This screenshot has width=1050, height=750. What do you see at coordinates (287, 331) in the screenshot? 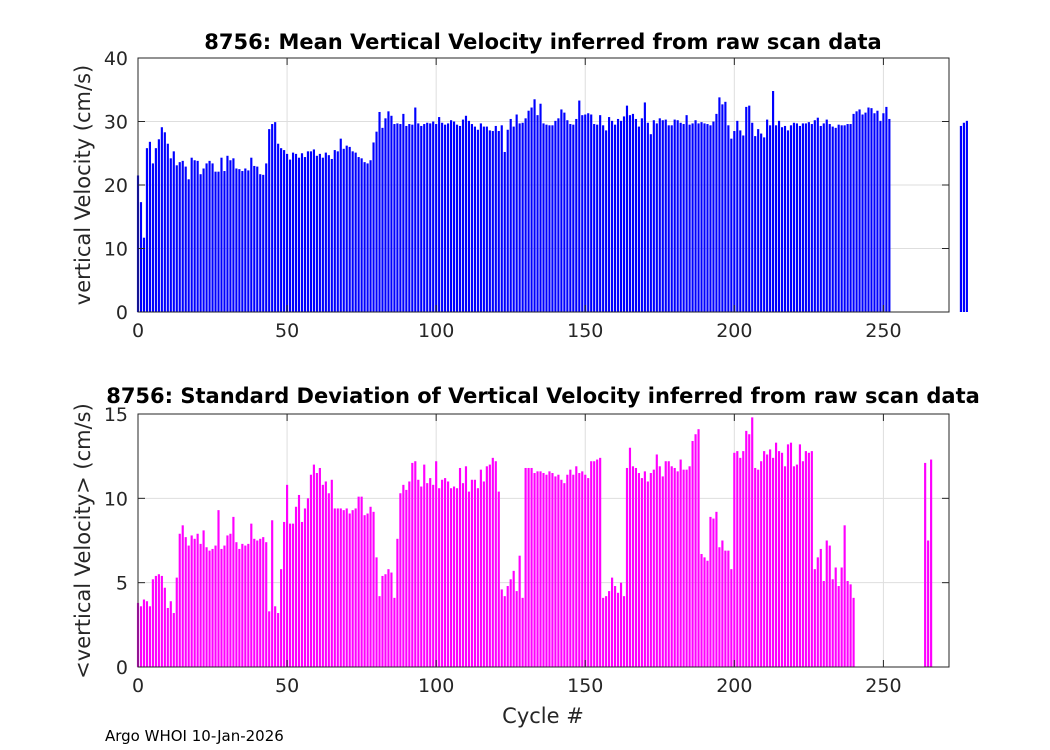
I see `x-tick-label: 50` at bounding box center [287, 331].